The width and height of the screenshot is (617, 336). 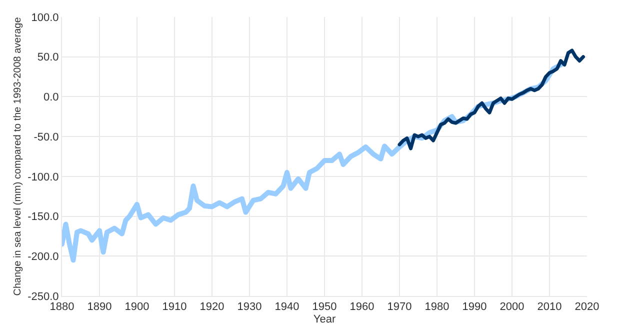 What do you see at coordinates (491, 99) in the screenshot?
I see `line-series` at bounding box center [491, 99].